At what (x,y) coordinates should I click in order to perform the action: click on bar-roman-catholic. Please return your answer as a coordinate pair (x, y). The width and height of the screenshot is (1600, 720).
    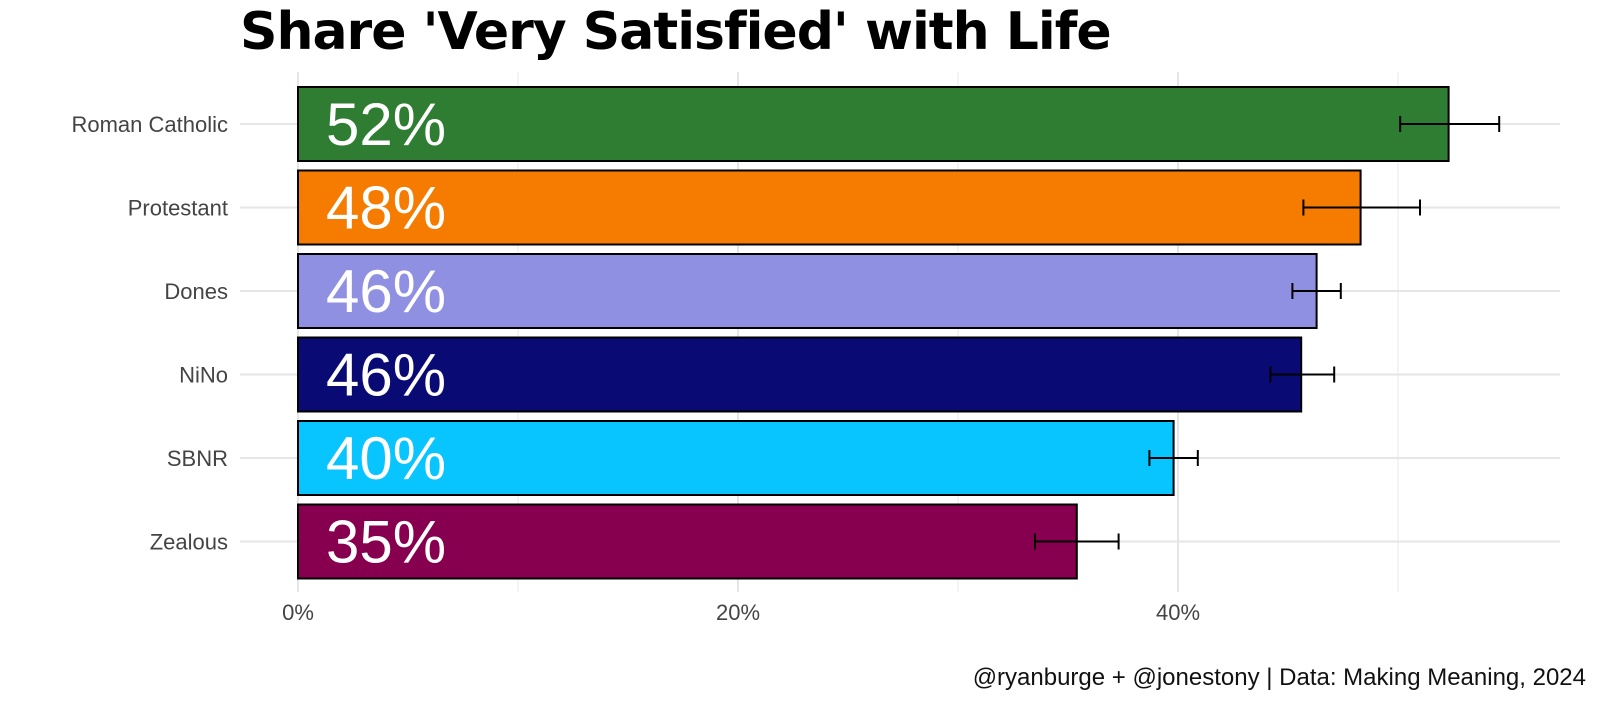
    Looking at the image, I should click on (873, 124).